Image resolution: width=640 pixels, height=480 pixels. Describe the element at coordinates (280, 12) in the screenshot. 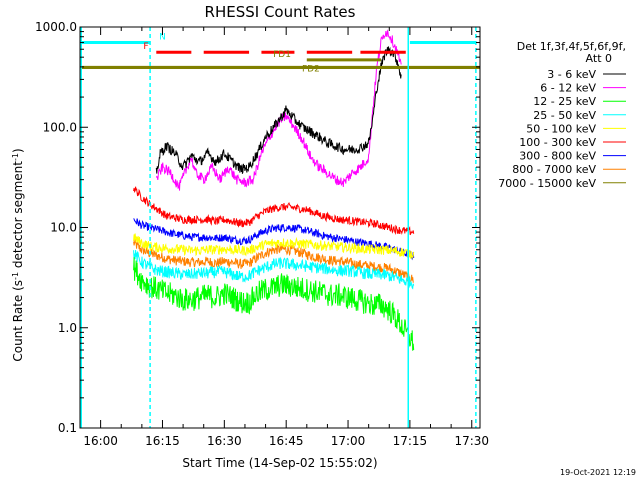

I see `chart-title: RHESSI Count Rates` at that location.